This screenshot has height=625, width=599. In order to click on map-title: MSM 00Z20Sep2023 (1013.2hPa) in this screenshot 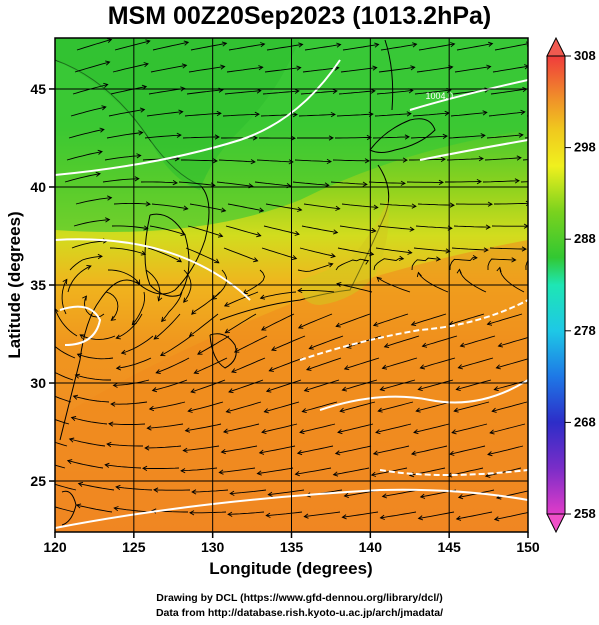, I will do `click(299, 16)`.